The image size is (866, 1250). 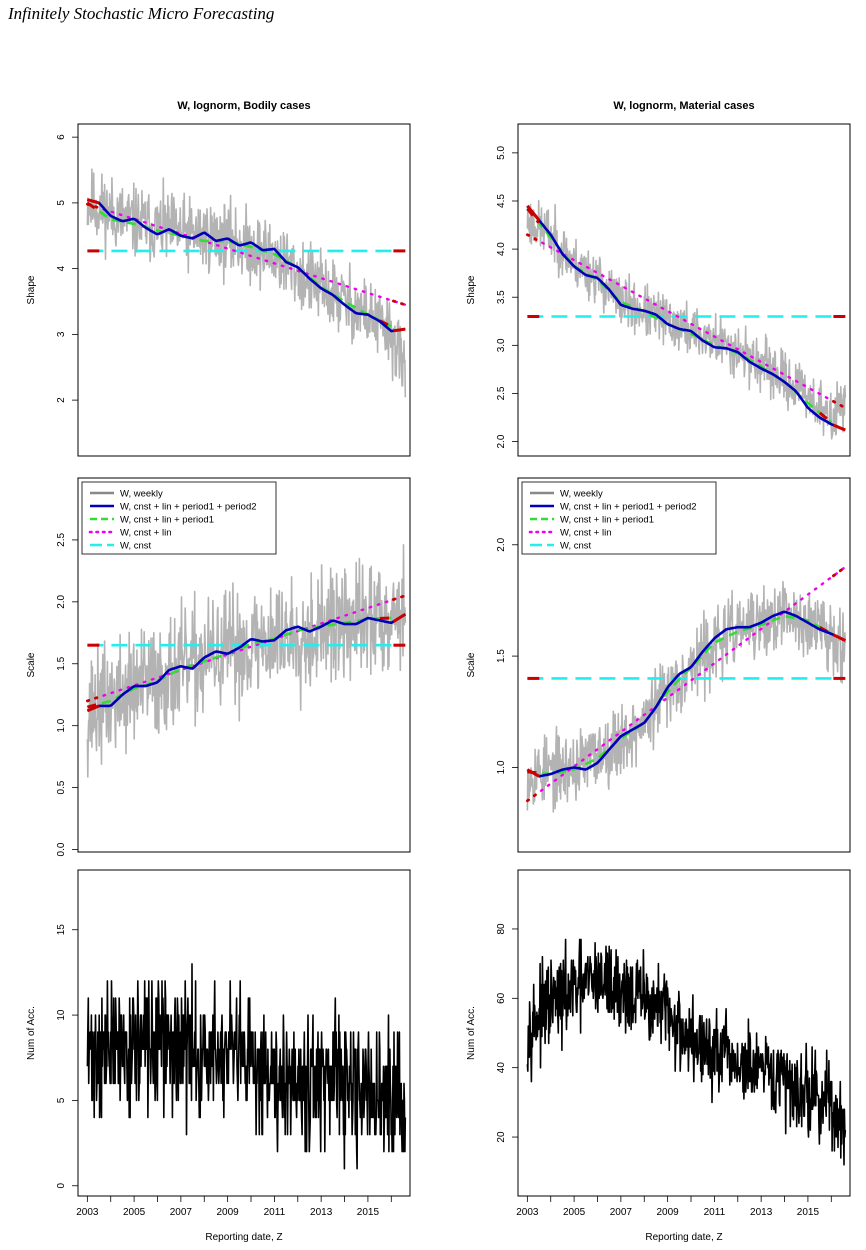 I want to click on legend-box, so click(x=179, y=518).